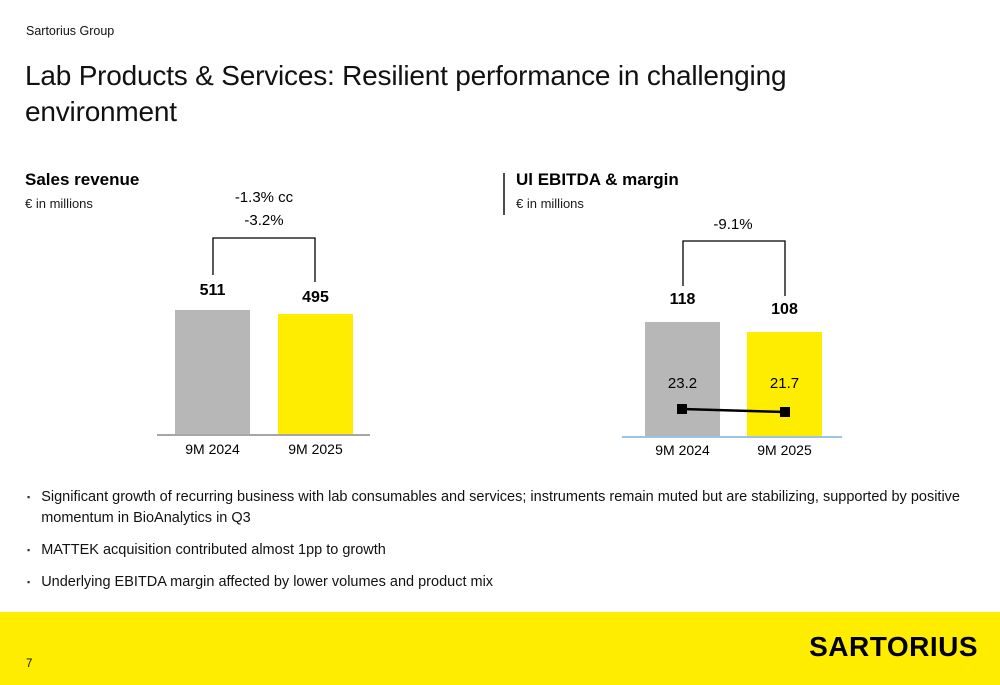  Describe the element at coordinates (264, 197) in the screenshot. I see `change-line-cc: -1.3% cc` at that location.